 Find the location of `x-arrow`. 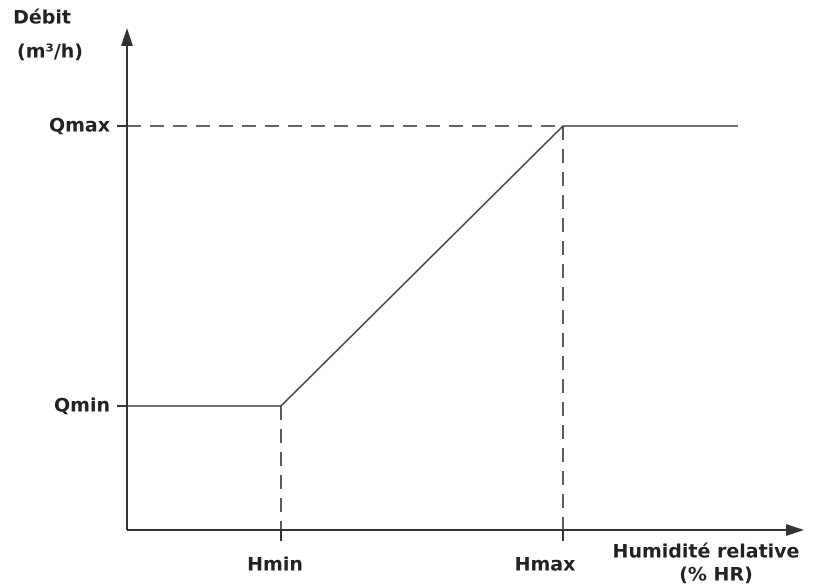

x-arrow is located at coordinates (795, 530).